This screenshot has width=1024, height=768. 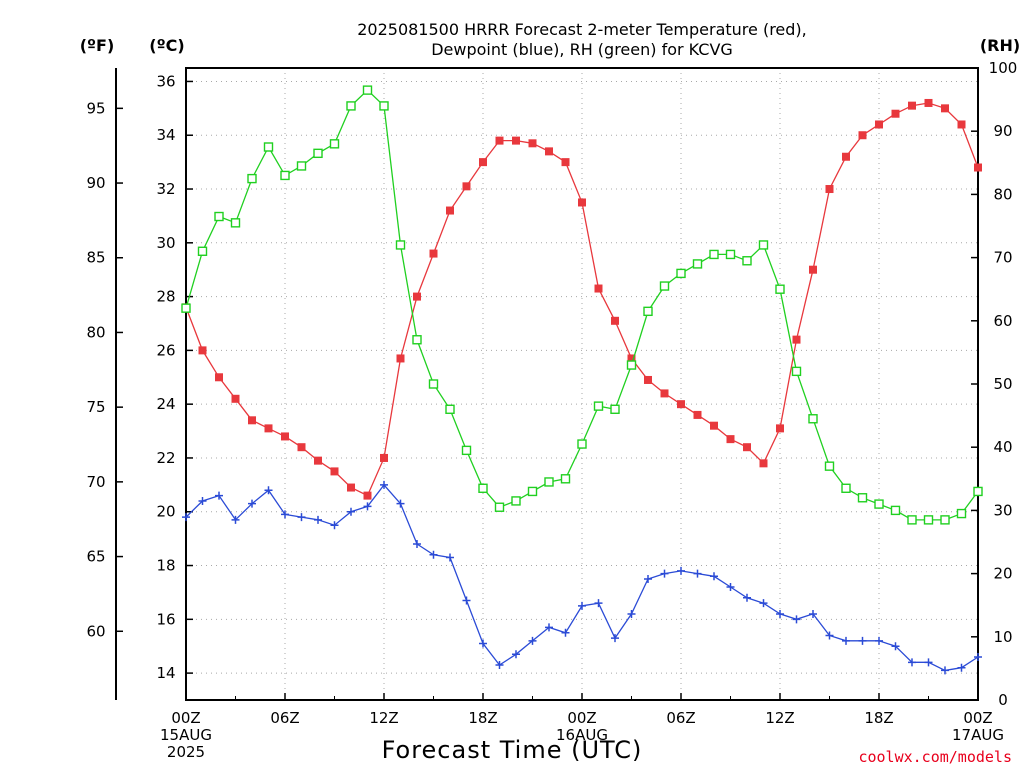 I want to click on celsius-unit-label: (ºC), so click(x=166, y=45).